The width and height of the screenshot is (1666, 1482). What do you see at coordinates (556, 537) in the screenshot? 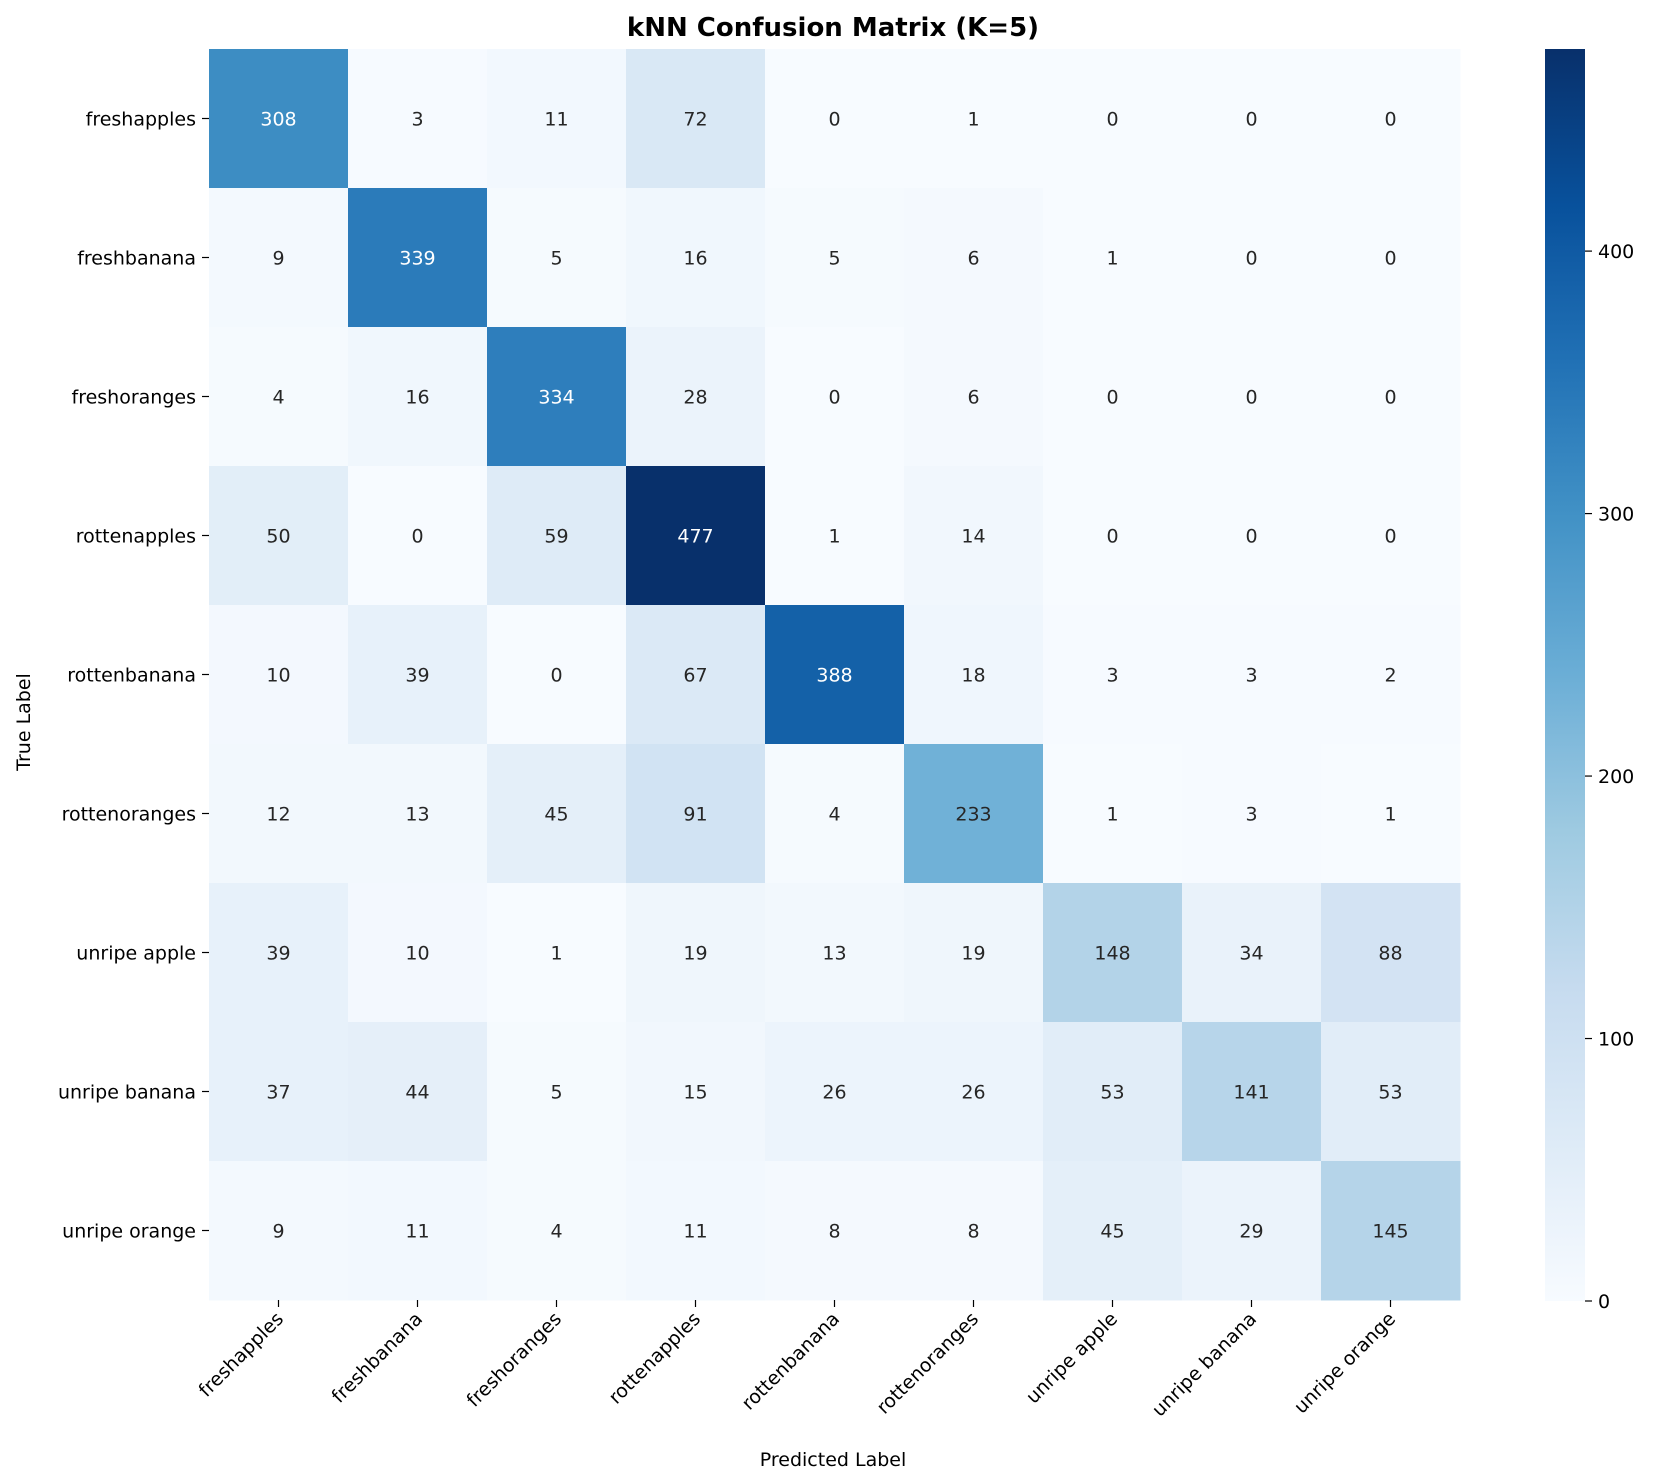
I see `cell-value-label: 59` at bounding box center [556, 537].